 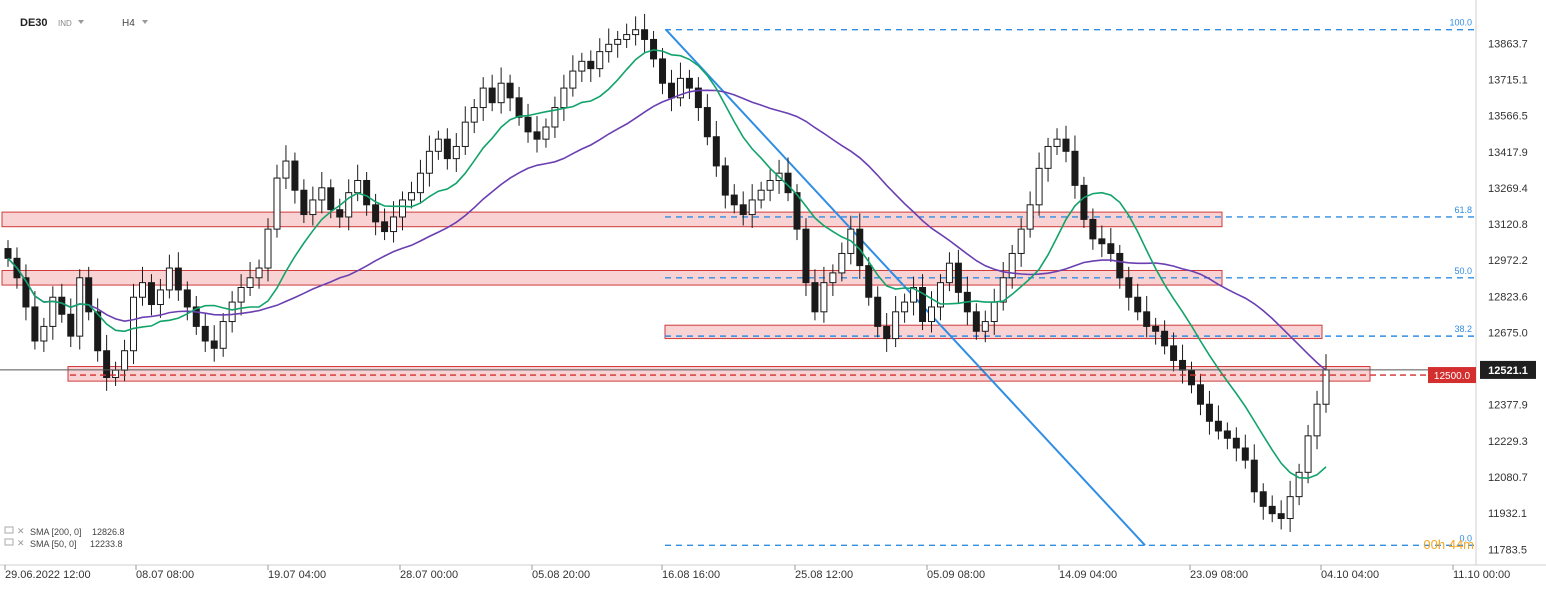 I want to click on price-tick-label: 13417.9, so click(x=1508, y=153).